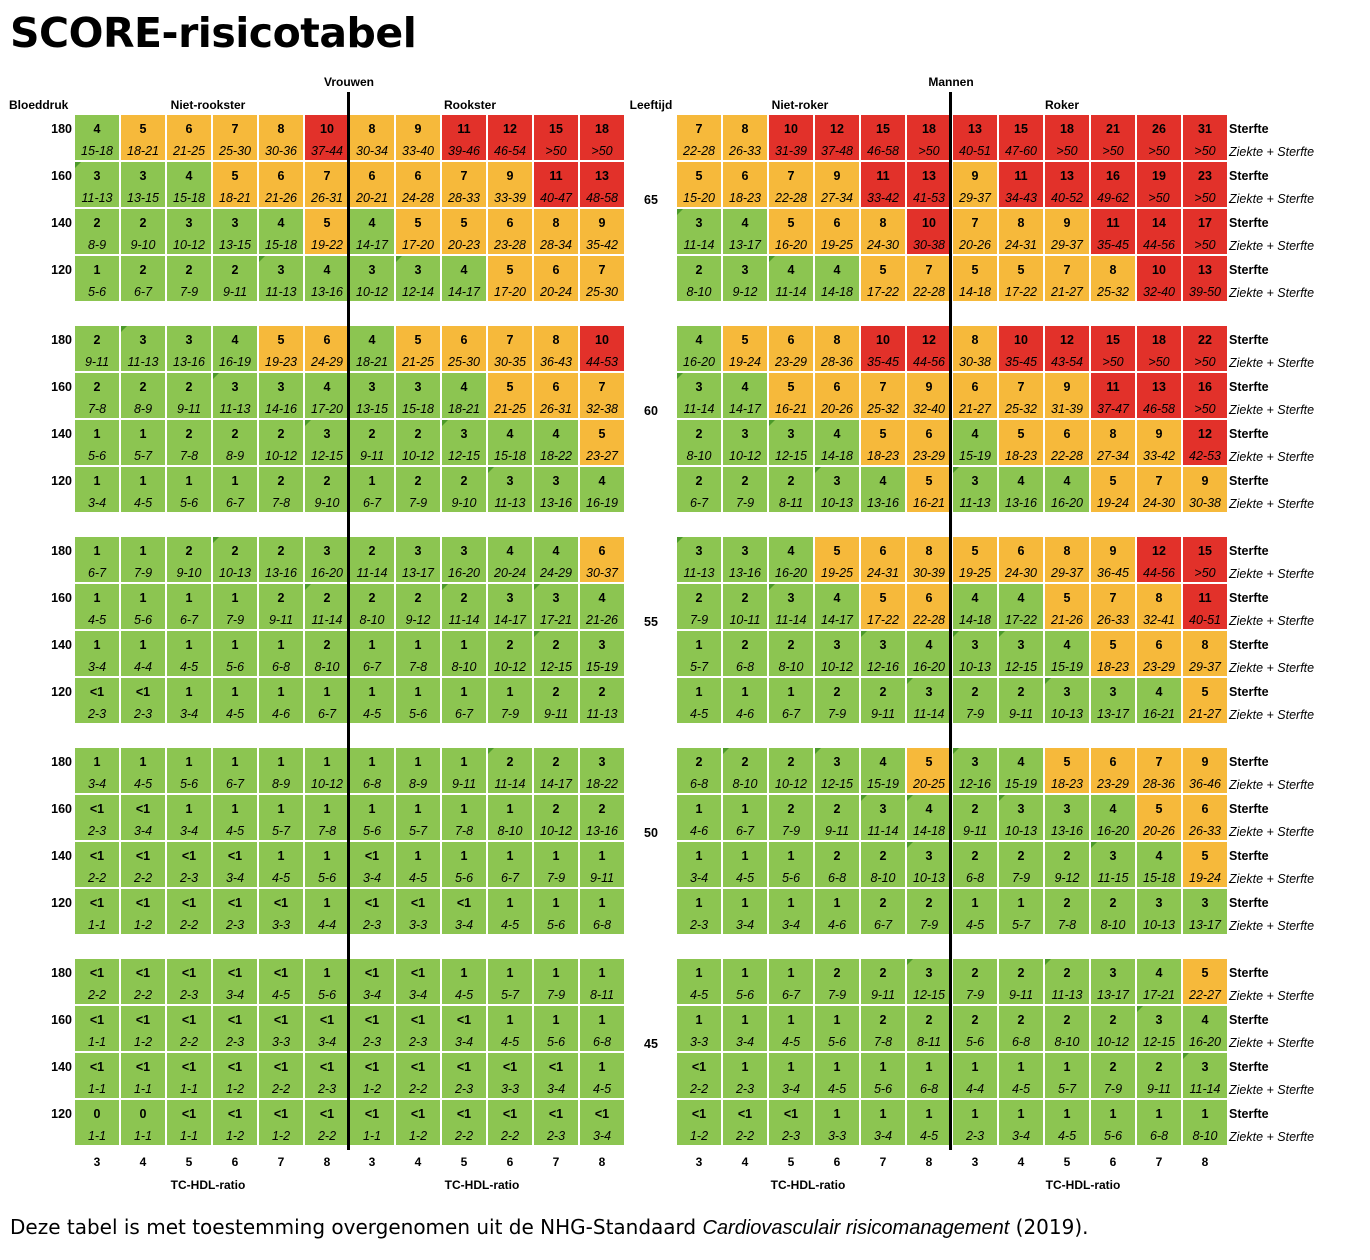  What do you see at coordinates (1159, 653) in the screenshot?
I see `risk-cell: 6 23-29` at bounding box center [1159, 653].